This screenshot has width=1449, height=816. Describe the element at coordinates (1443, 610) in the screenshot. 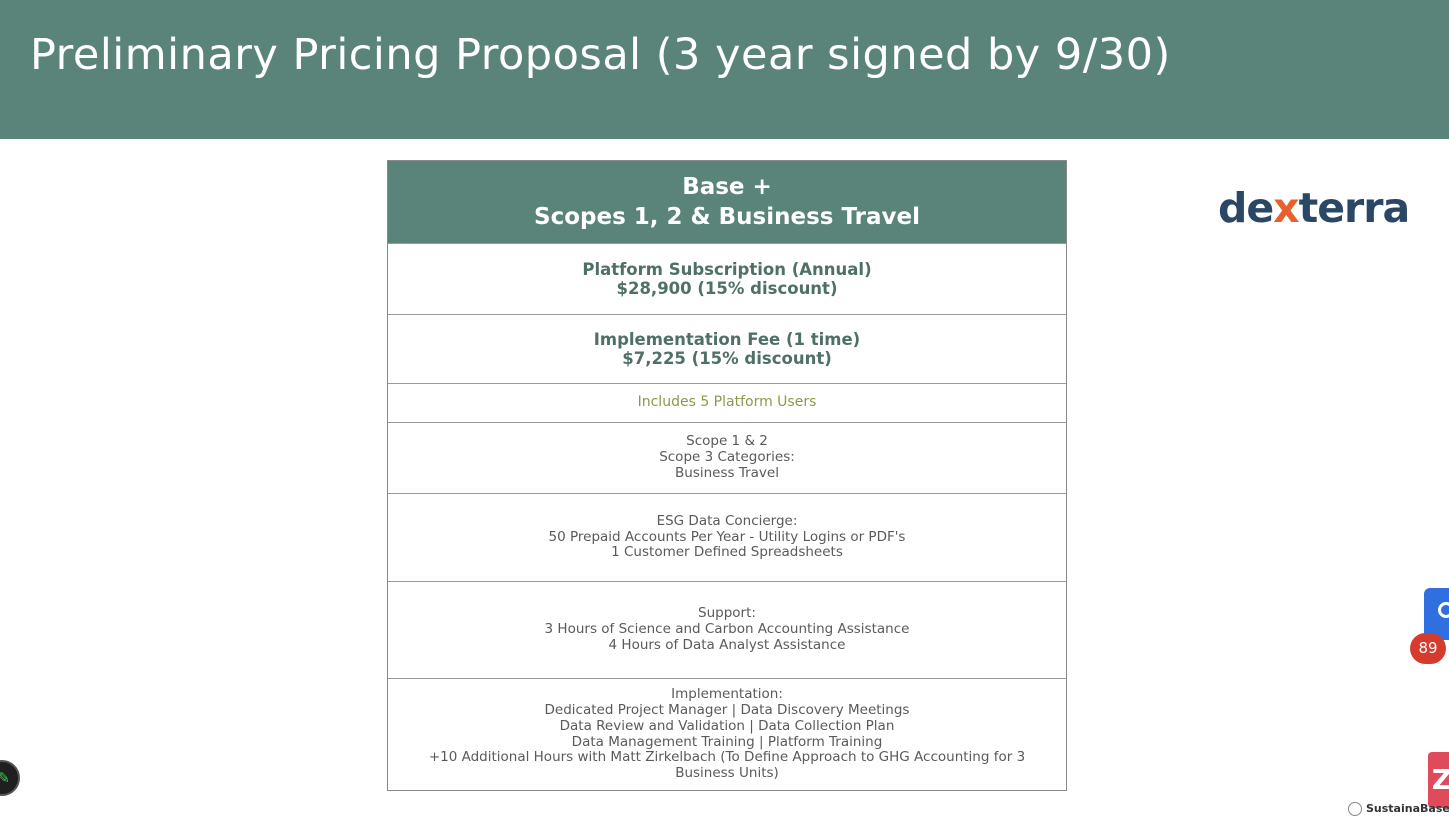

I see `chat-icon` at that location.